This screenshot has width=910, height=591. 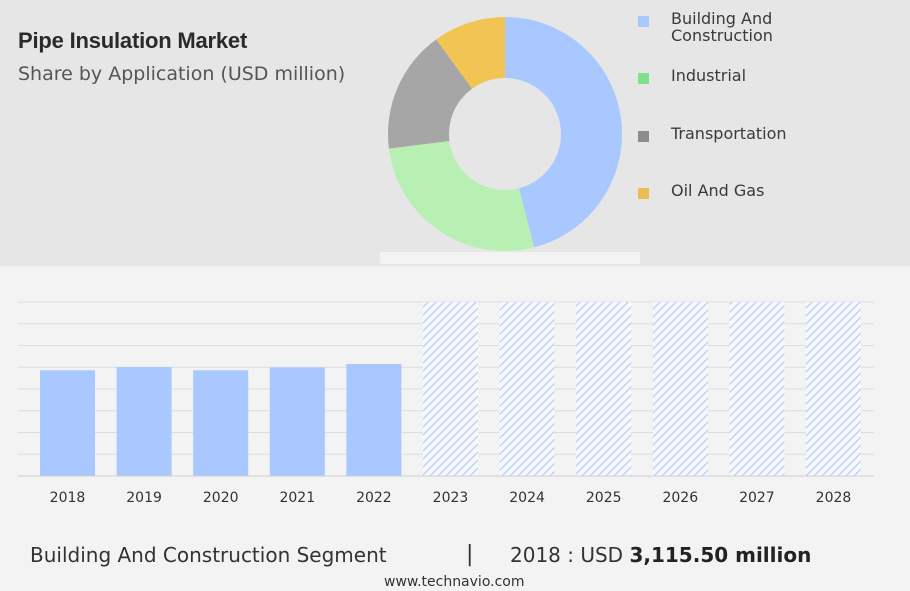 I want to click on footer-value: 2018 : USD 3,115.50 million, so click(x=660, y=555).